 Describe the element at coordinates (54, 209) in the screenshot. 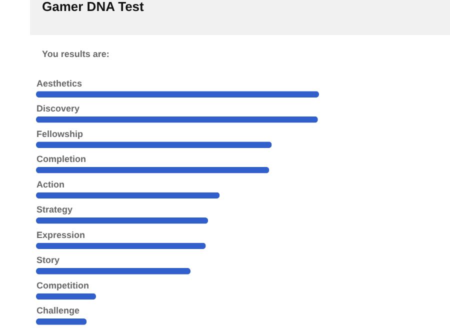

I see `y-tick-label: Strategy` at that location.